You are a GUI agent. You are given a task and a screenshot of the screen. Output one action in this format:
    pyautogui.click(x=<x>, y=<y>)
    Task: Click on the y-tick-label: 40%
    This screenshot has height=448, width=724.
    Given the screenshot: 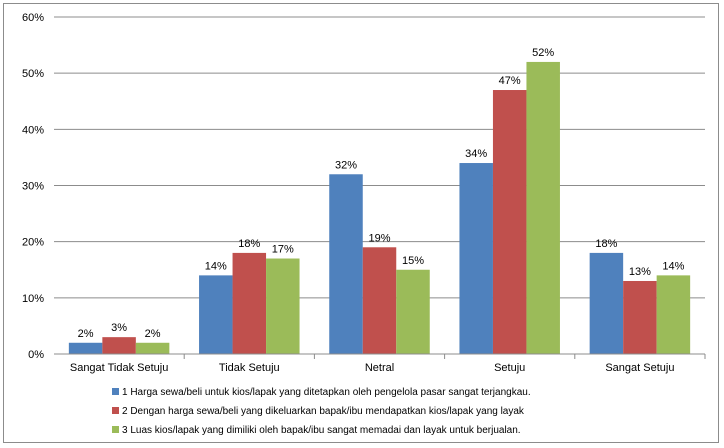 What is the action you would take?
    pyautogui.click(x=33, y=130)
    